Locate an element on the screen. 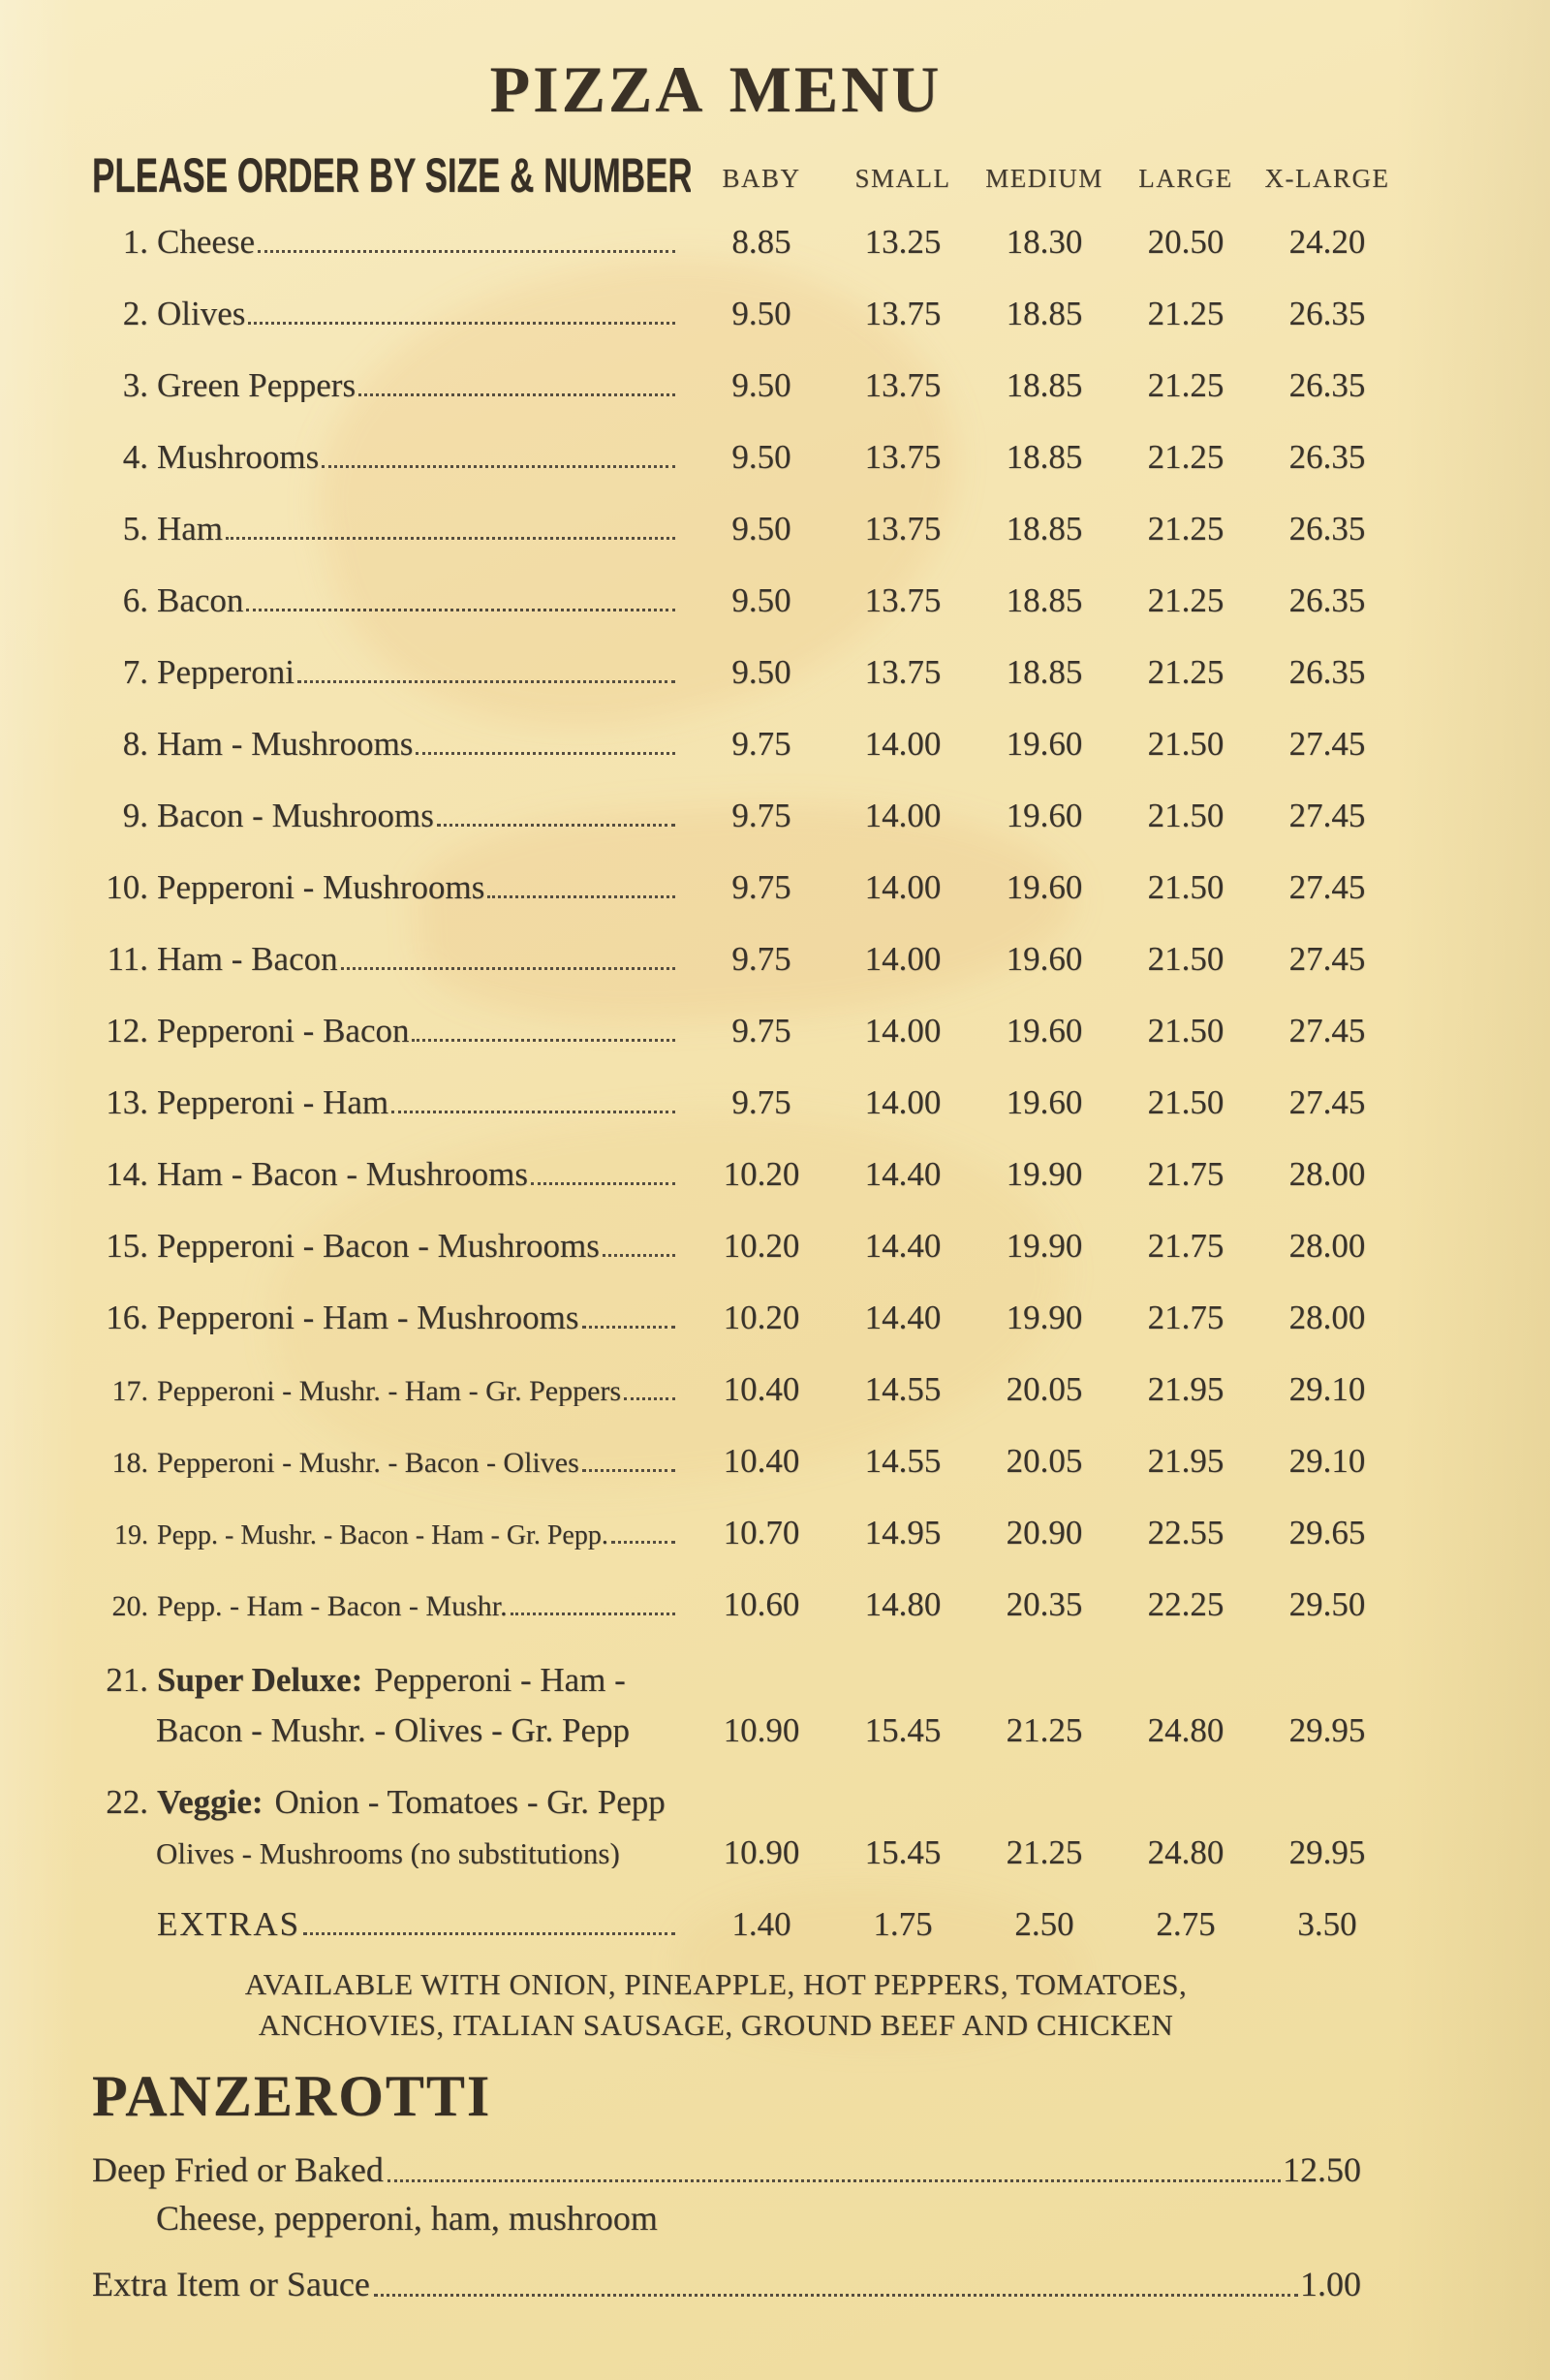 The width and height of the screenshot is (1550, 2380). item-name-continued: Olives - Mushrooms (no substitutions) is located at coordinates (388, 1853).